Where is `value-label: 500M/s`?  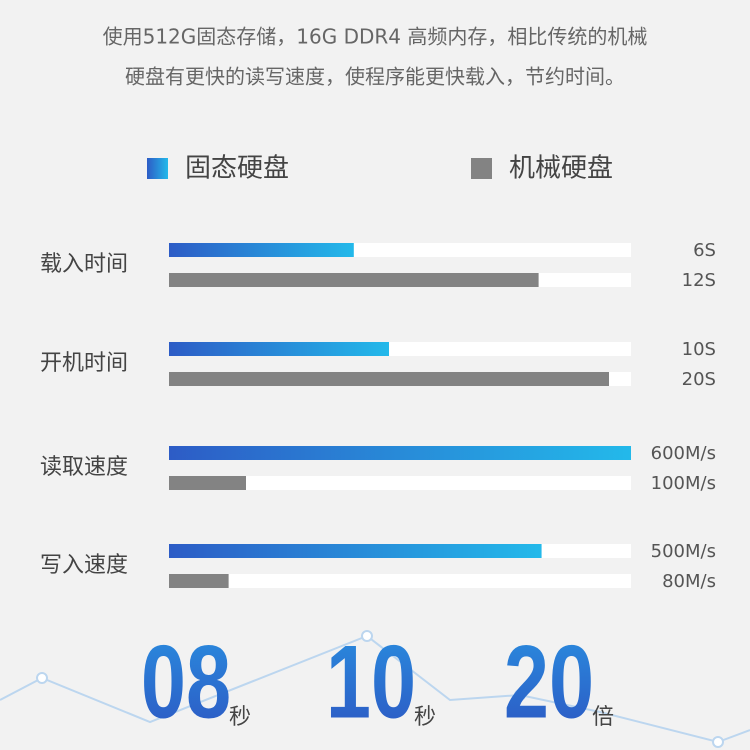
value-label: 500M/s is located at coordinates (683, 551).